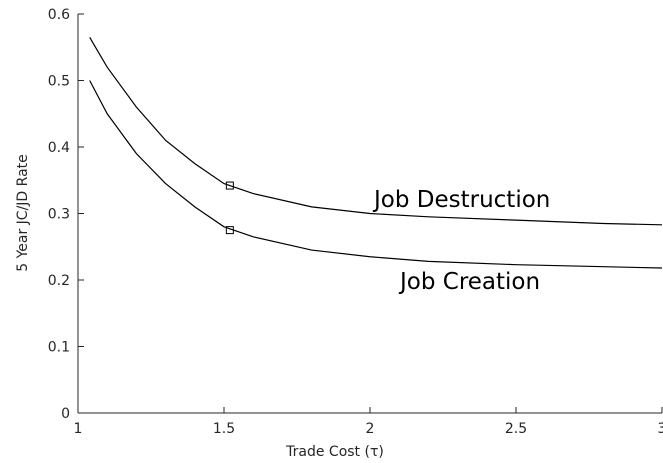 This screenshot has height=463, width=663. Describe the element at coordinates (469, 282) in the screenshot. I see `series-label: Job Creation` at that location.